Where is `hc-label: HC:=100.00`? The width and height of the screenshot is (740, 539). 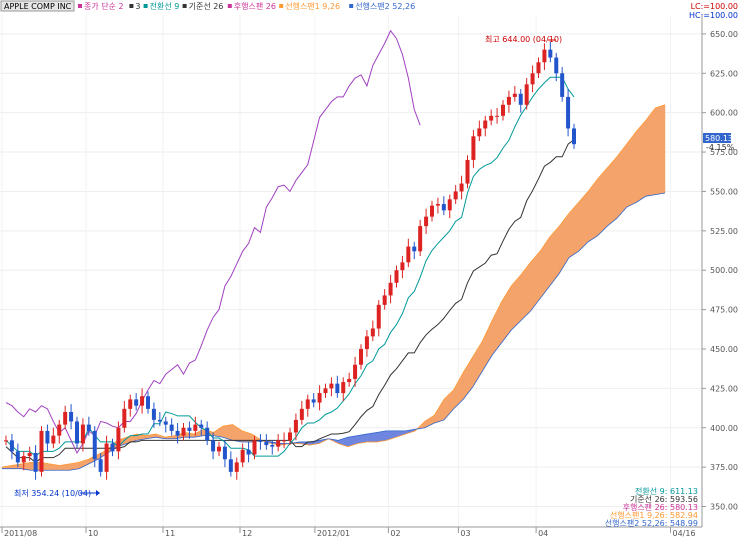 hc-label: HC:=100.00 is located at coordinates (713, 15).